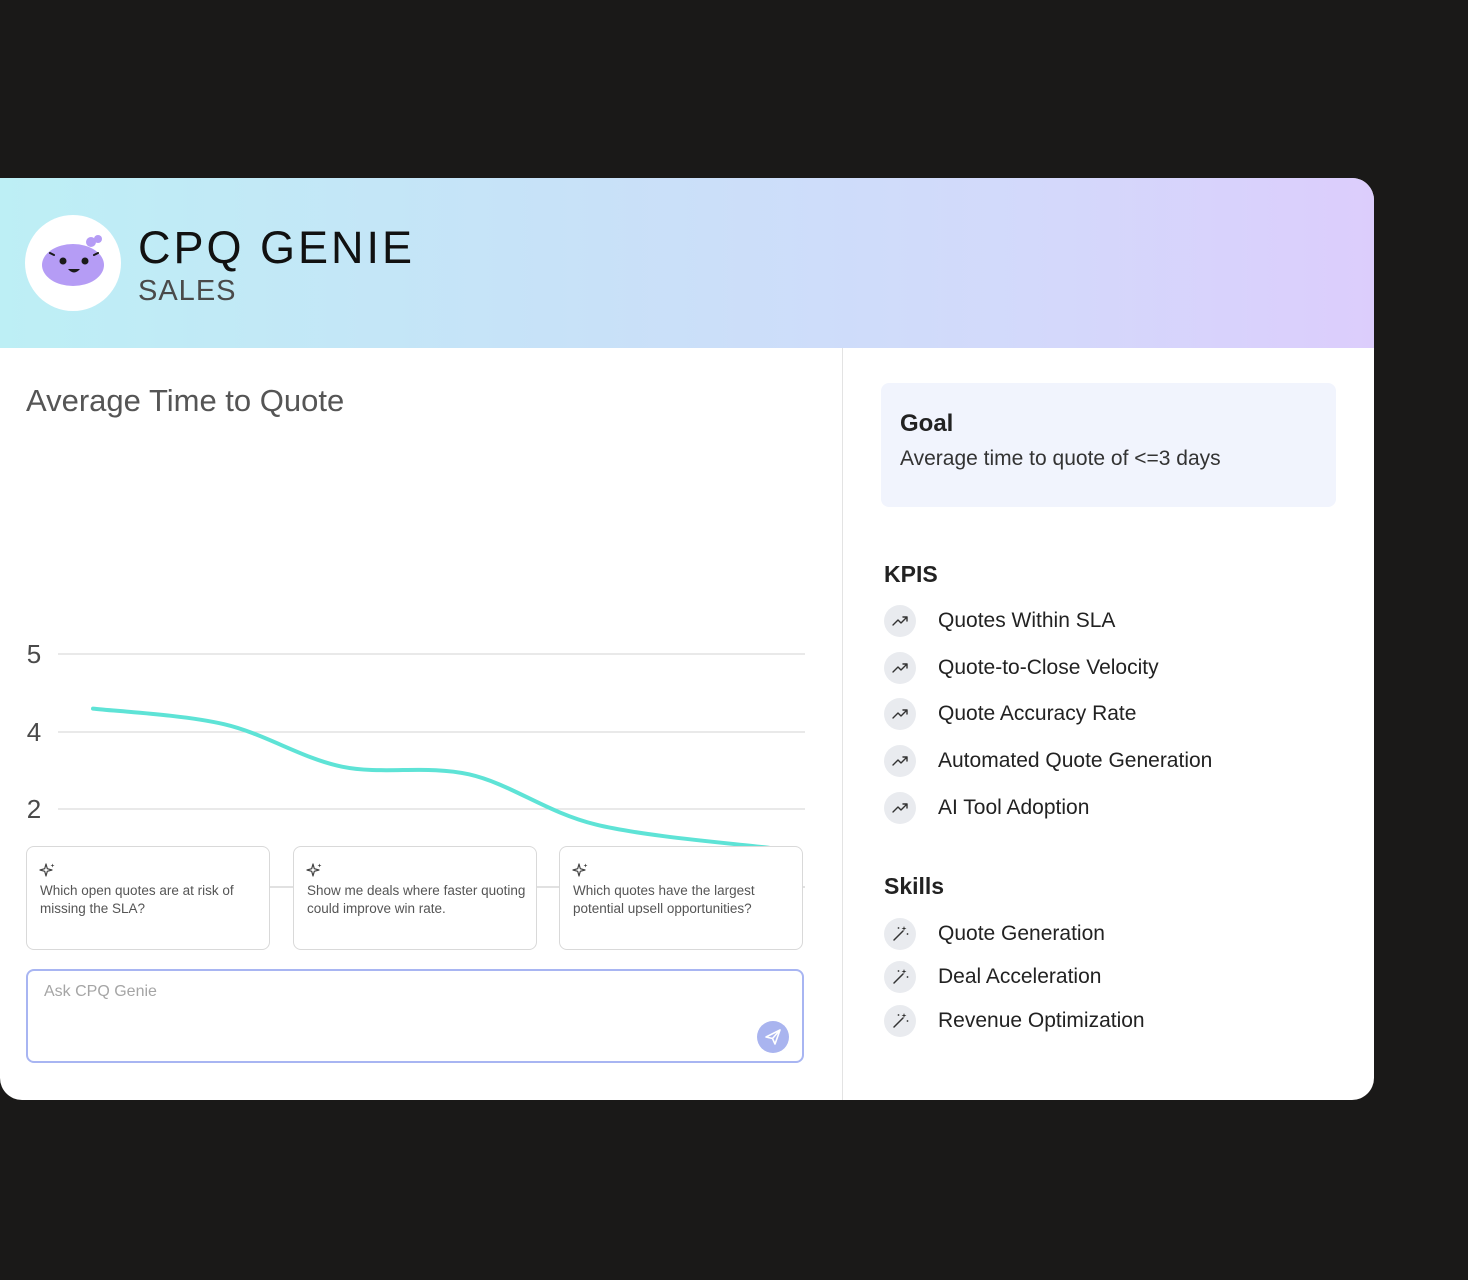  I want to click on kpi-item: Automated Quote Generation, so click(1114, 761).